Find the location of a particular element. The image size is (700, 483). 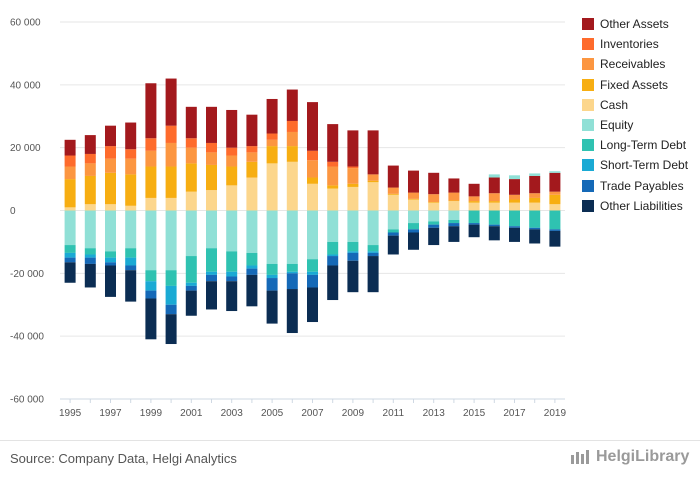

legend-item: Long-Term Debt is located at coordinates (641, 145).